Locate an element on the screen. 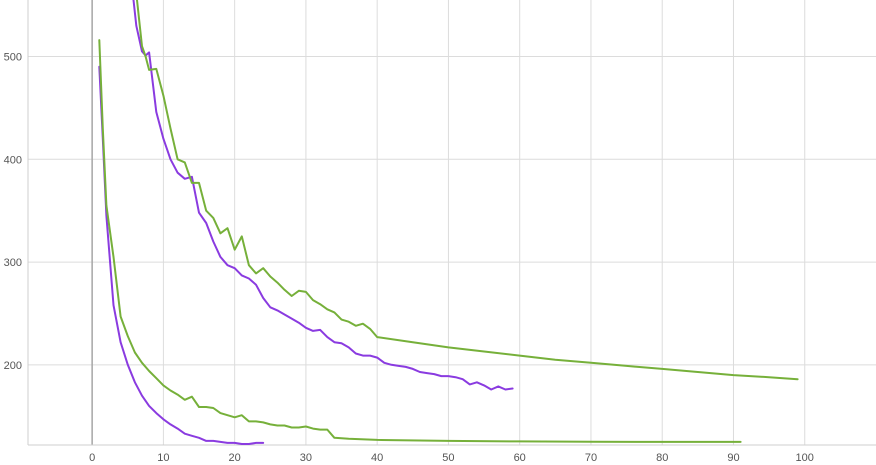  x-tick-label-20: 20 is located at coordinates (235, 458).